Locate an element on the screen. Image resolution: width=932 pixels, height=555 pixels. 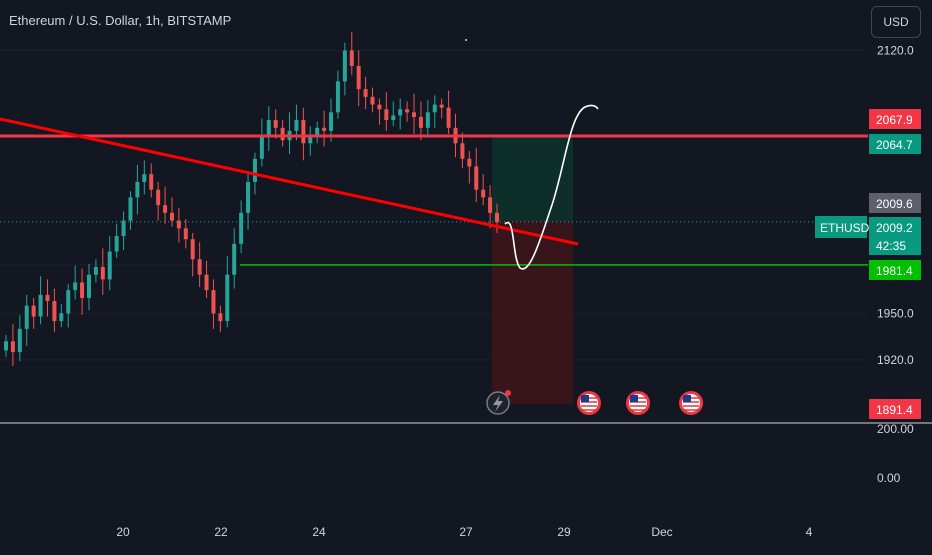
y-tick-label: 1920.0 is located at coordinates (895, 360).